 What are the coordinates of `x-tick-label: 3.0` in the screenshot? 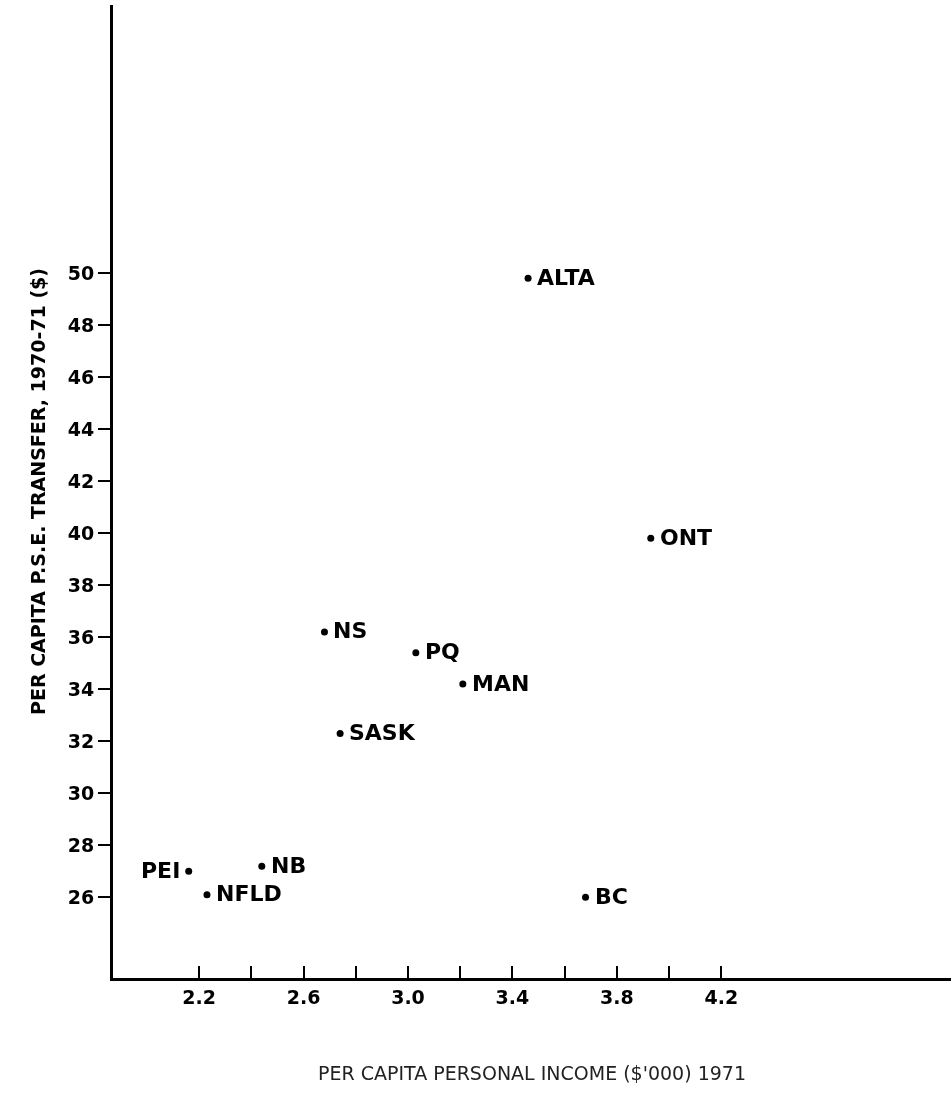 It's located at (408, 996).